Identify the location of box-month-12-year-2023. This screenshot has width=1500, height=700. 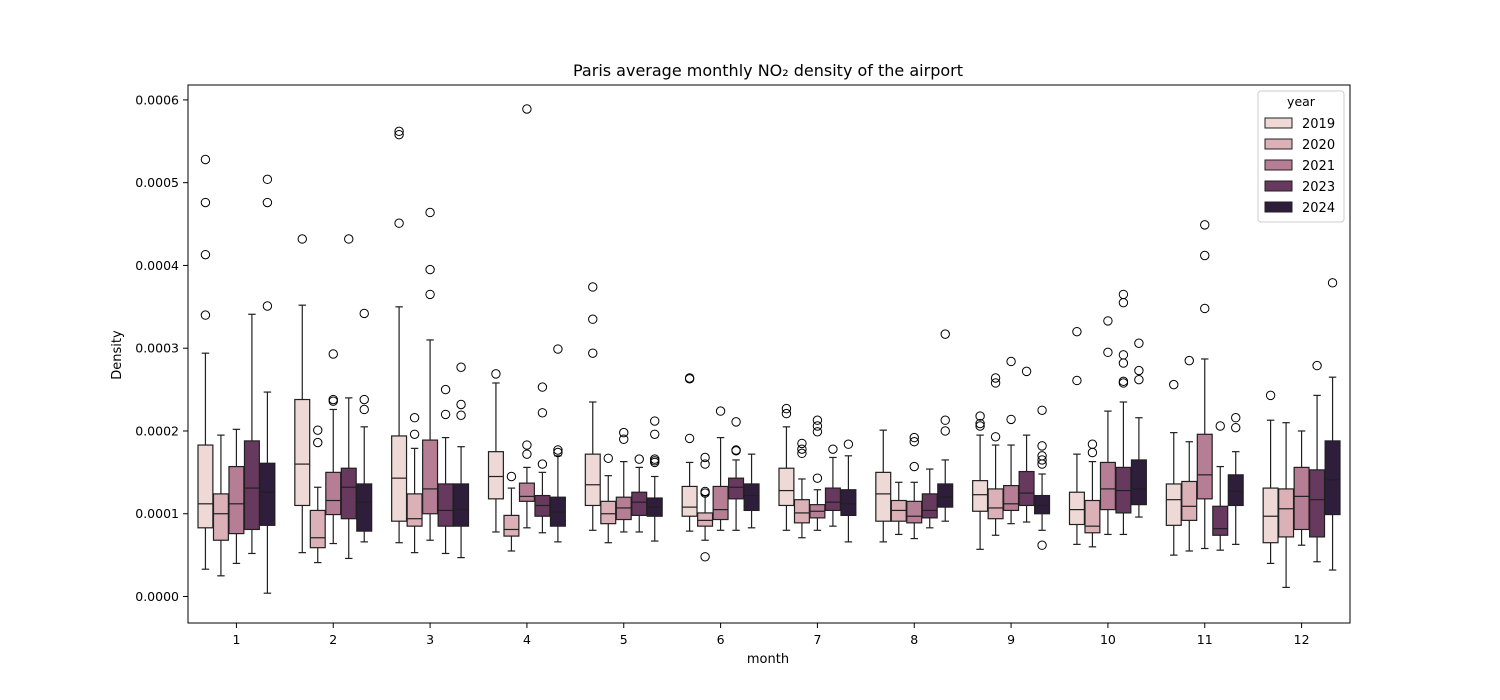
(1317, 461).